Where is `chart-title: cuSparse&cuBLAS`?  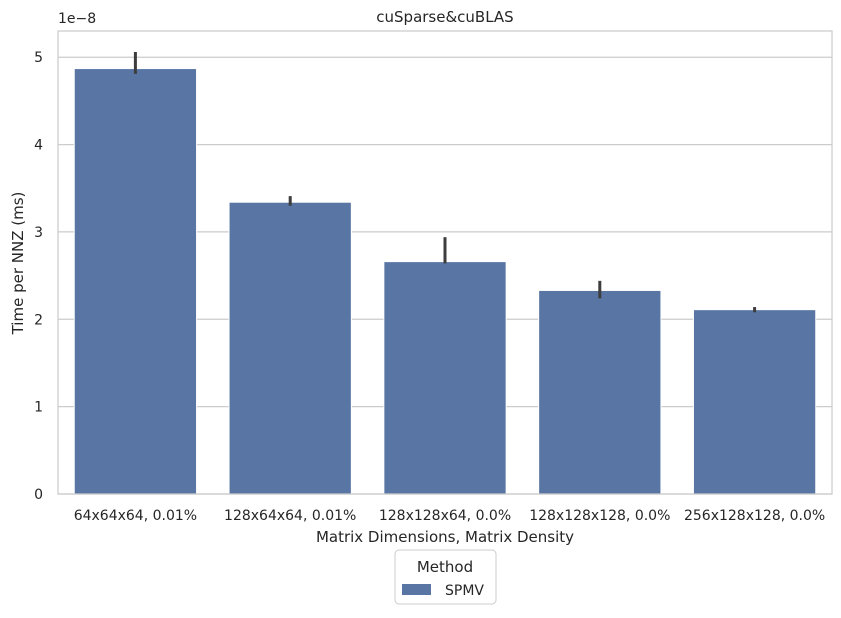
chart-title: cuSparse&cuBLAS is located at coordinates (444, 17).